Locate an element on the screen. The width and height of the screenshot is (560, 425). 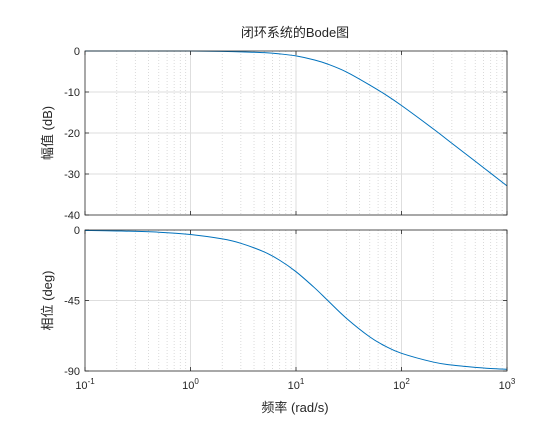
phase-y-tick-label: -45 is located at coordinates (72, 302).